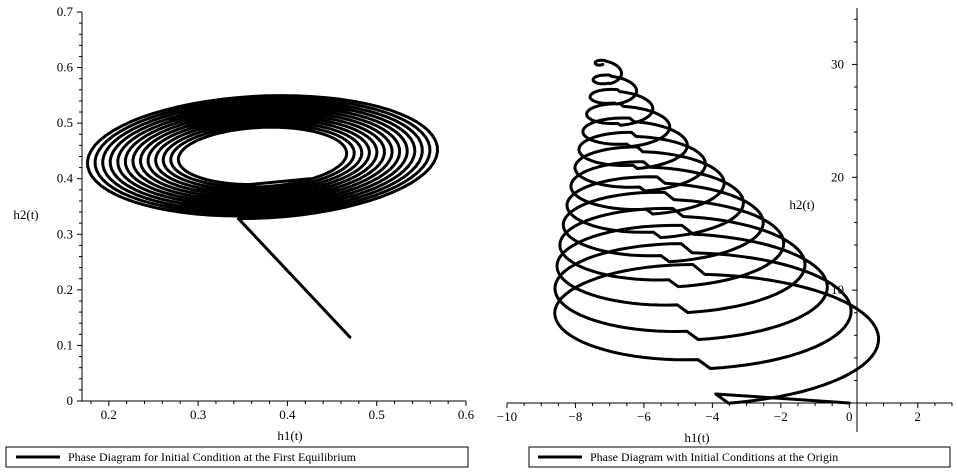  What do you see at coordinates (65, 289) in the screenshot?
I see `left-y-tick-label: 0.2` at bounding box center [65, 289].